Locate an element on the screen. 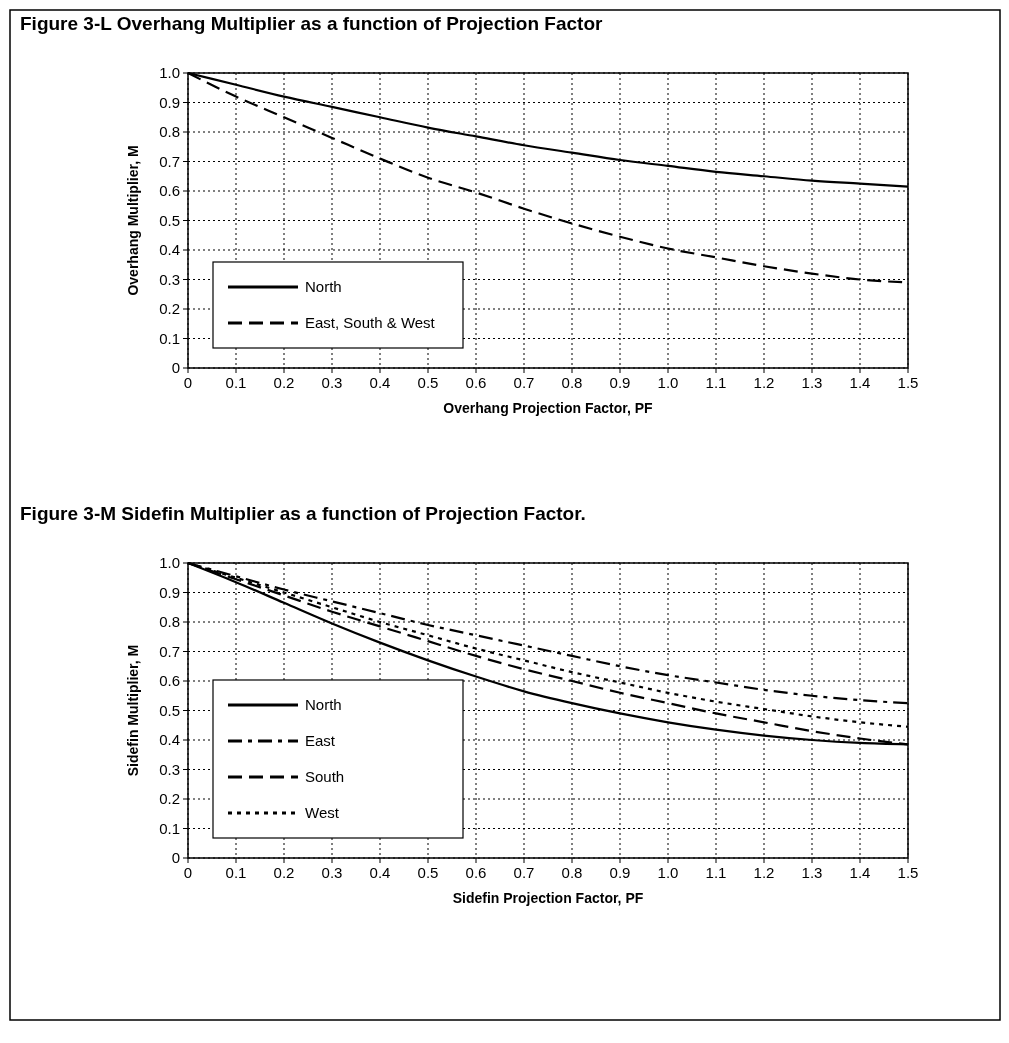  legend-label: West is located at coordinates (322, 812).